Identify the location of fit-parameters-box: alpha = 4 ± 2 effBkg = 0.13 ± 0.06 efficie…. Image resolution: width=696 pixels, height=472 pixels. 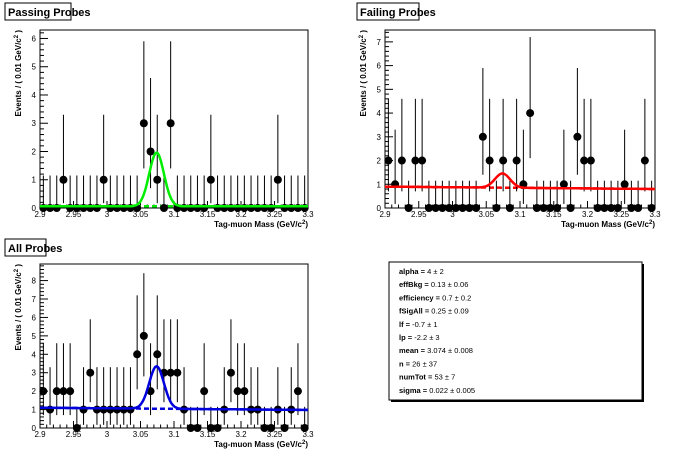
(516, 331).